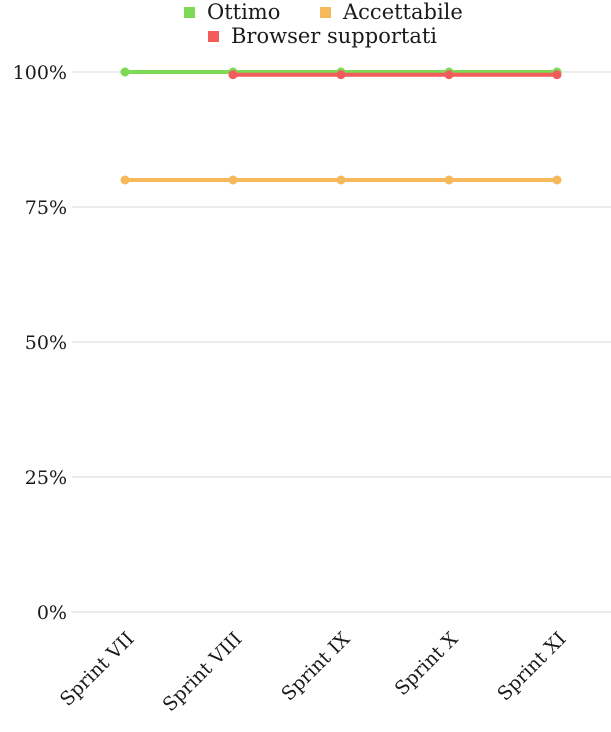  What do you see at coordinates (46, 208) in the screenshot?
I see `y-tick-label: 75%` at bounding box center [46, 208].